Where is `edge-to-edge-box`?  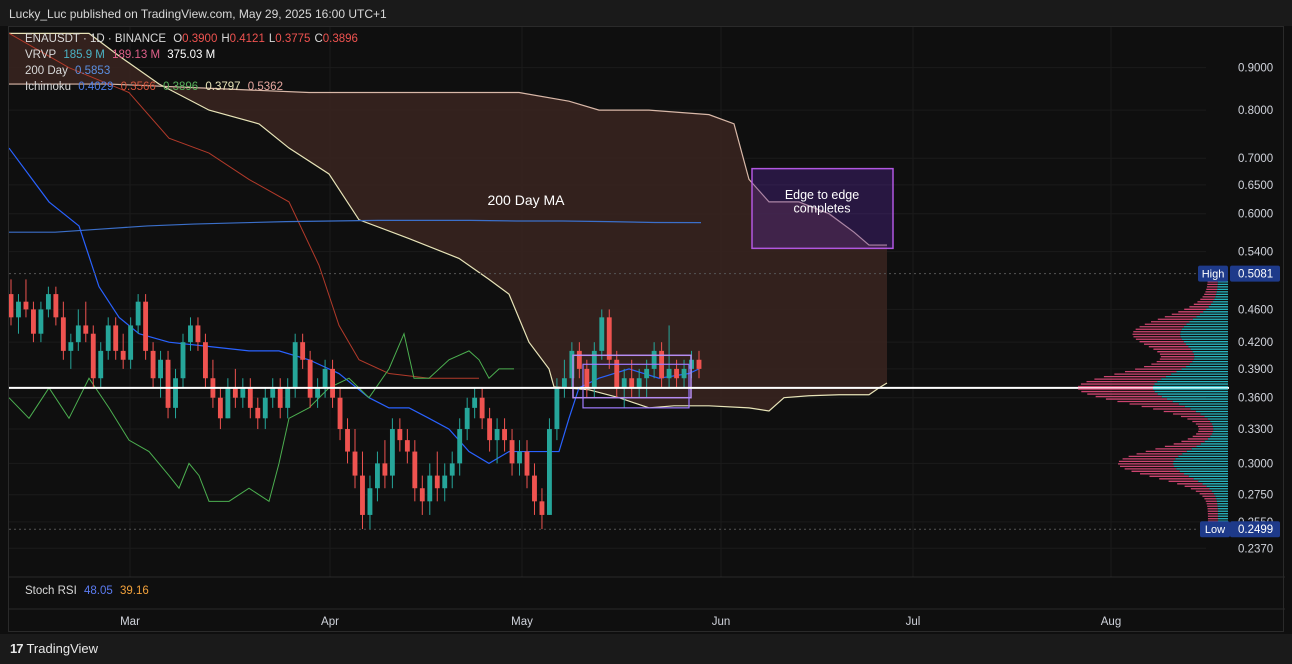
edge-to-edge-box is located at coordinates (822, 208).